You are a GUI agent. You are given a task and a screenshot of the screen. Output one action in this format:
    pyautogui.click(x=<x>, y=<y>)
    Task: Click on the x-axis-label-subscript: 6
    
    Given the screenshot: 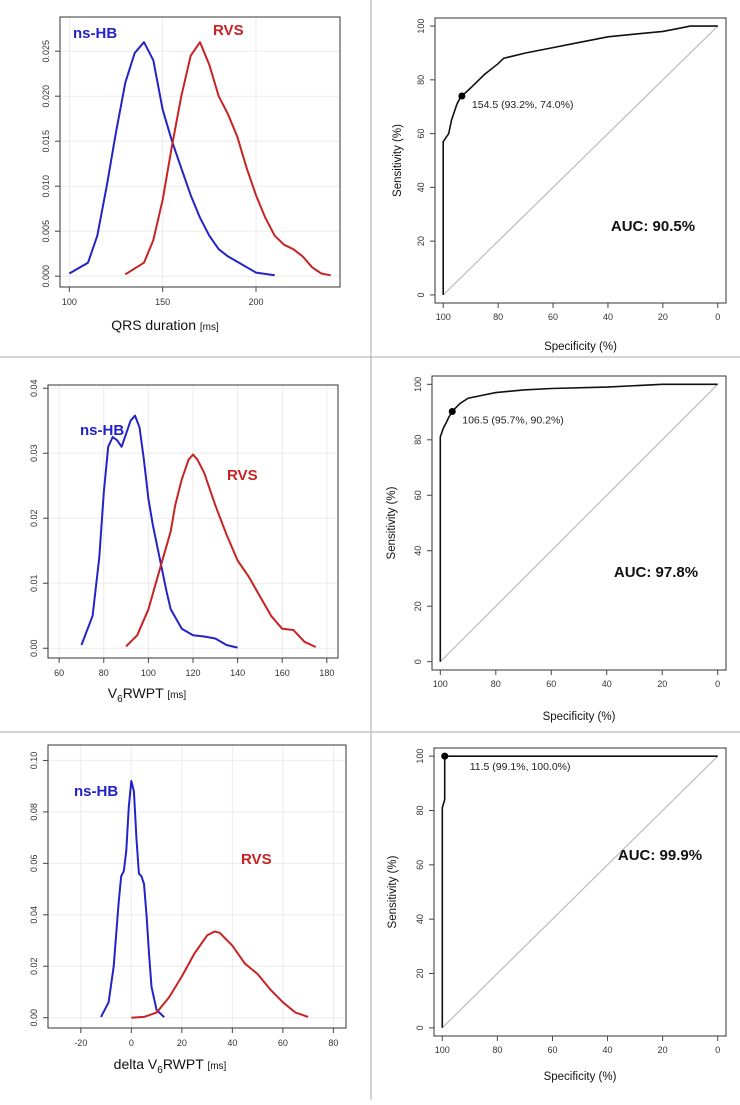 What is the action you would take?
    pyautogui.click(x=120, y=699)
    